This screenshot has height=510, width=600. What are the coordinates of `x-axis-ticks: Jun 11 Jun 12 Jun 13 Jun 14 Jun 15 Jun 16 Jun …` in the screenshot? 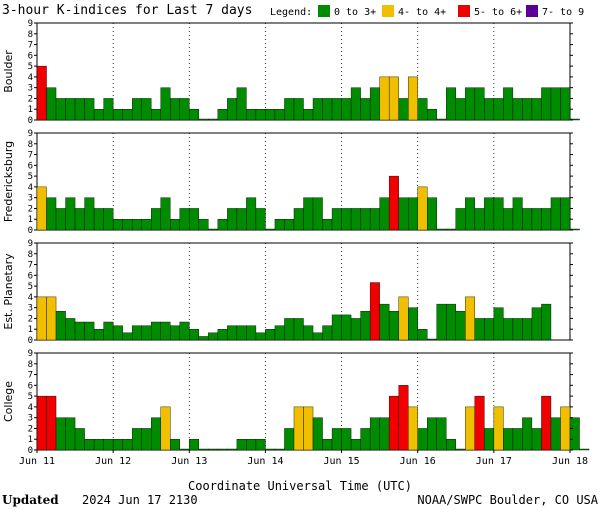 It's located at (303, 458).